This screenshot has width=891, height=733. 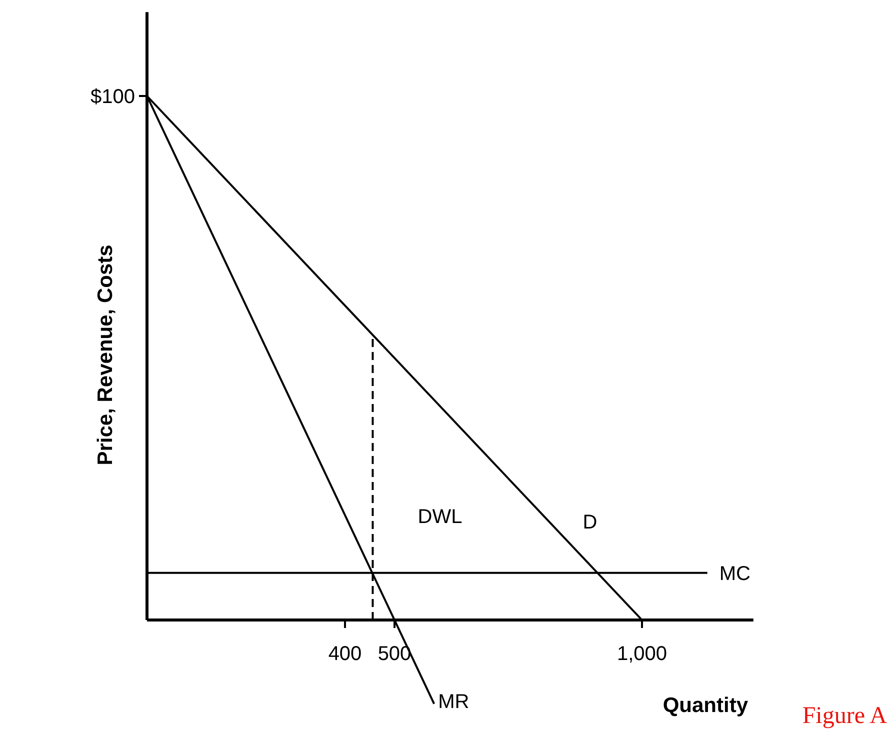 What do you see at coordinates (734, 573) in the screenshot?
I see `series-label: MC` at bounding box center [734, 573].